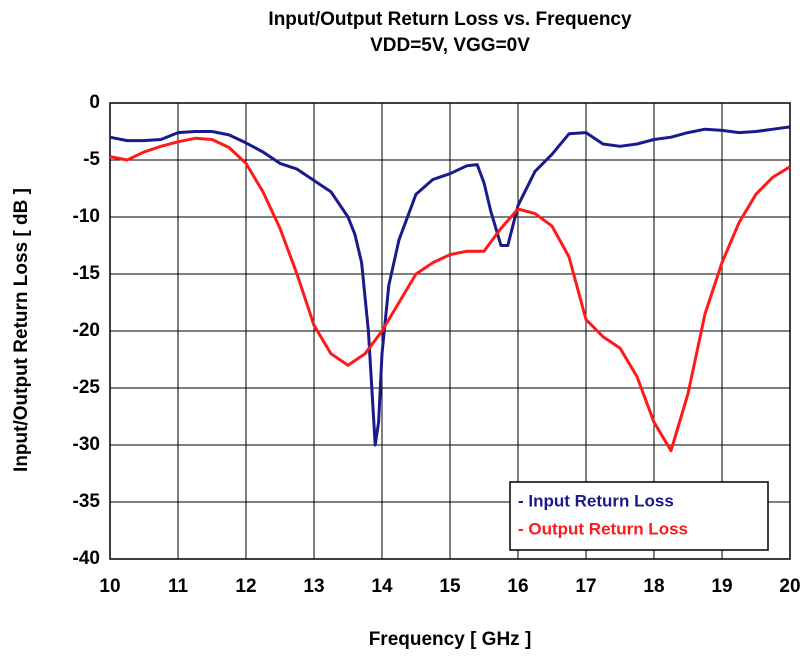  What do you see at coordinates (87, 501) in the screenshot?
I see `y-tick-label: -35` at bounding box center [87, 501].